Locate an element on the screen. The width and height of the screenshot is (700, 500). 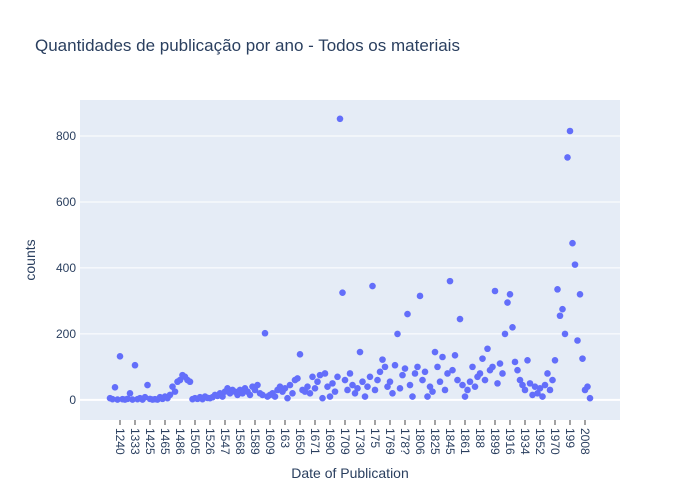
x-tick-label: 1845 is located at coordinates (450, 441).